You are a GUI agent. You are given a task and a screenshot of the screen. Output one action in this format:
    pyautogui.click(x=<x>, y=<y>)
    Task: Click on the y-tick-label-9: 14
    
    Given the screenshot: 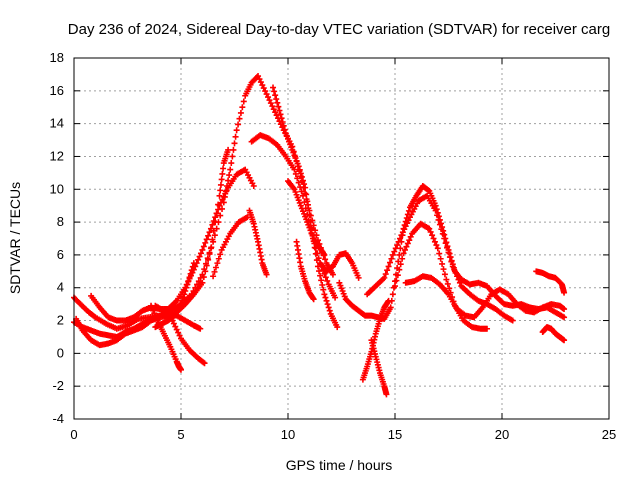 What is the action you would take?
    pyautogui.click(x=57, y=123)
    